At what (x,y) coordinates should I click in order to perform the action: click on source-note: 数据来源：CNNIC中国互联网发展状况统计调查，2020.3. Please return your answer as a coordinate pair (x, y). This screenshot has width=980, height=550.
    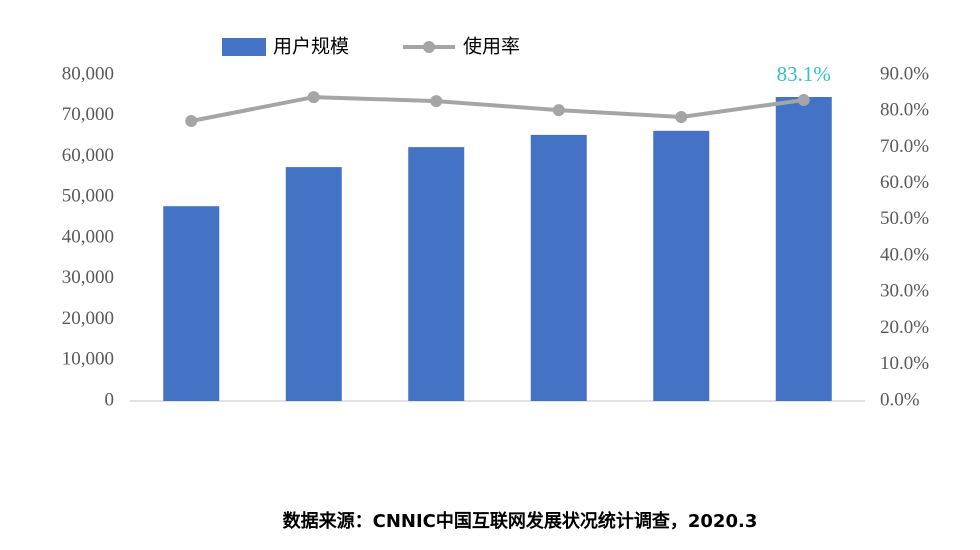
    Looking at the image, I should click on (520, 521).